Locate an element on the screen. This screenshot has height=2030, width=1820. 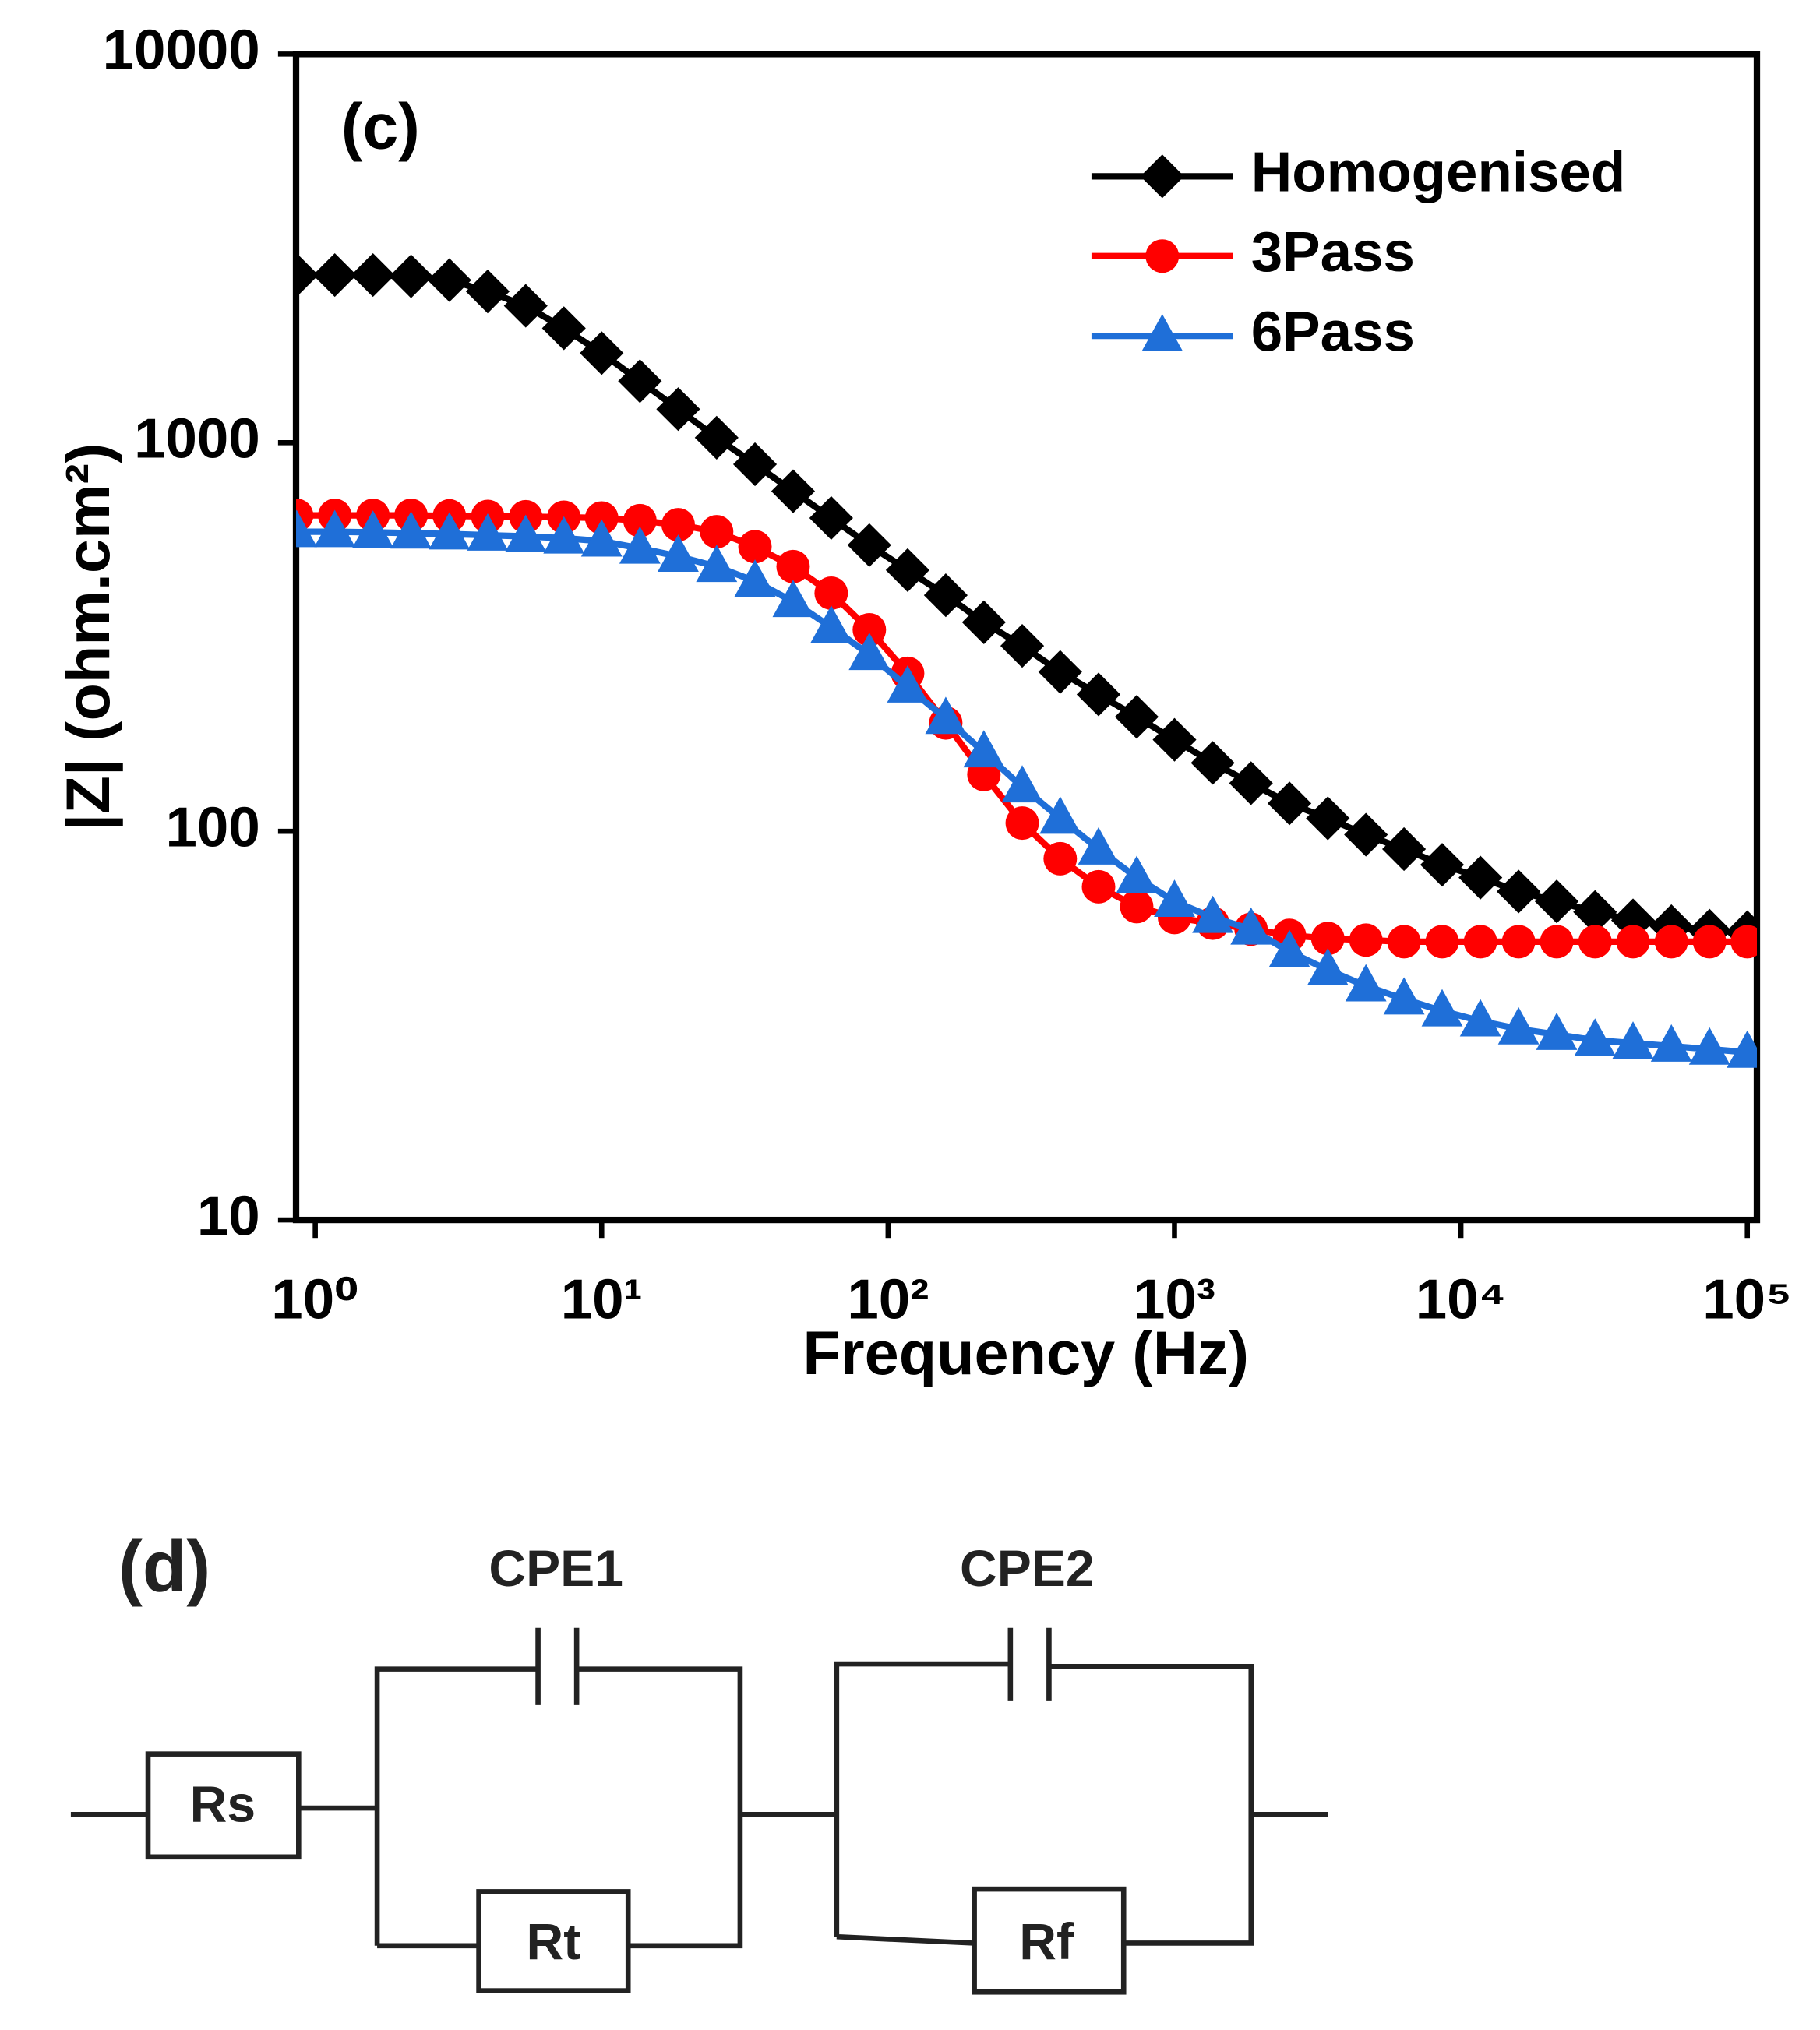
x-tick-label: 10³ is located at coordinates (1174, 1299).